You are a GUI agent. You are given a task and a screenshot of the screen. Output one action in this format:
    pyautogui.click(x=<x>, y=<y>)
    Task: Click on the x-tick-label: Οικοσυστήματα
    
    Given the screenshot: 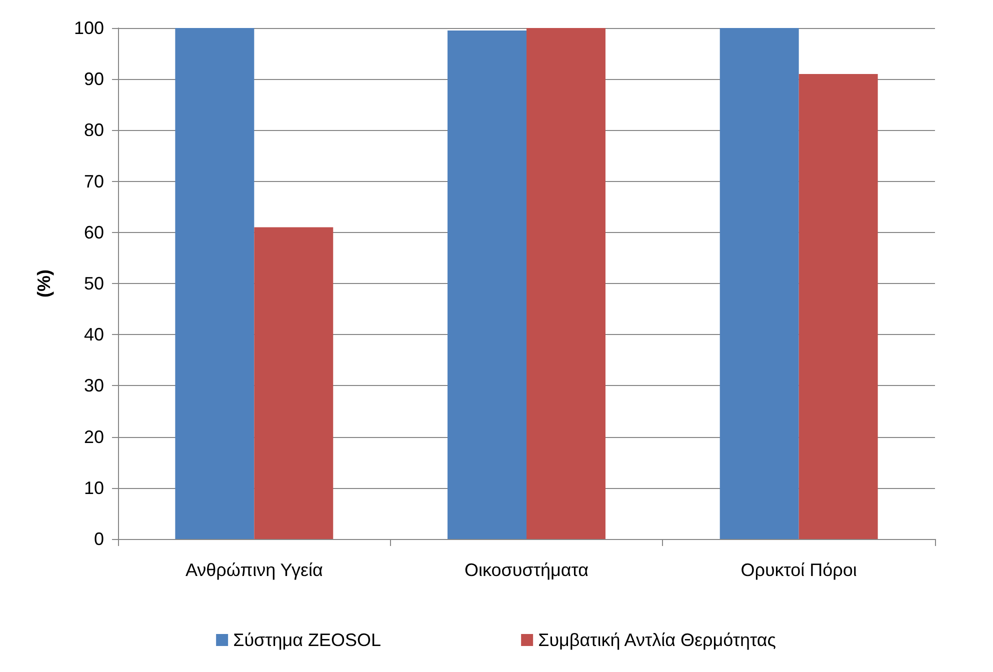 What is the action you would take?
    pyautogui.click(x=526, y=570)
    